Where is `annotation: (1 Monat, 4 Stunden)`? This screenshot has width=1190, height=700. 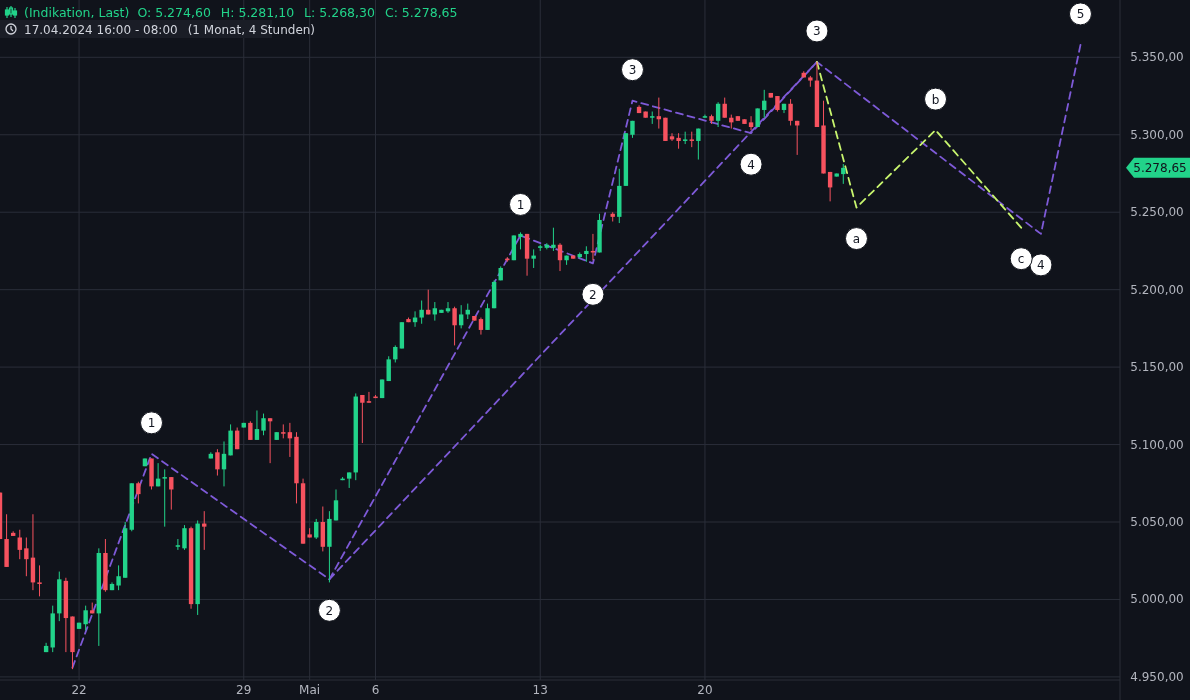 annotation: (1 Monat, 4 Stunden) is located at coordinates (251, 30).